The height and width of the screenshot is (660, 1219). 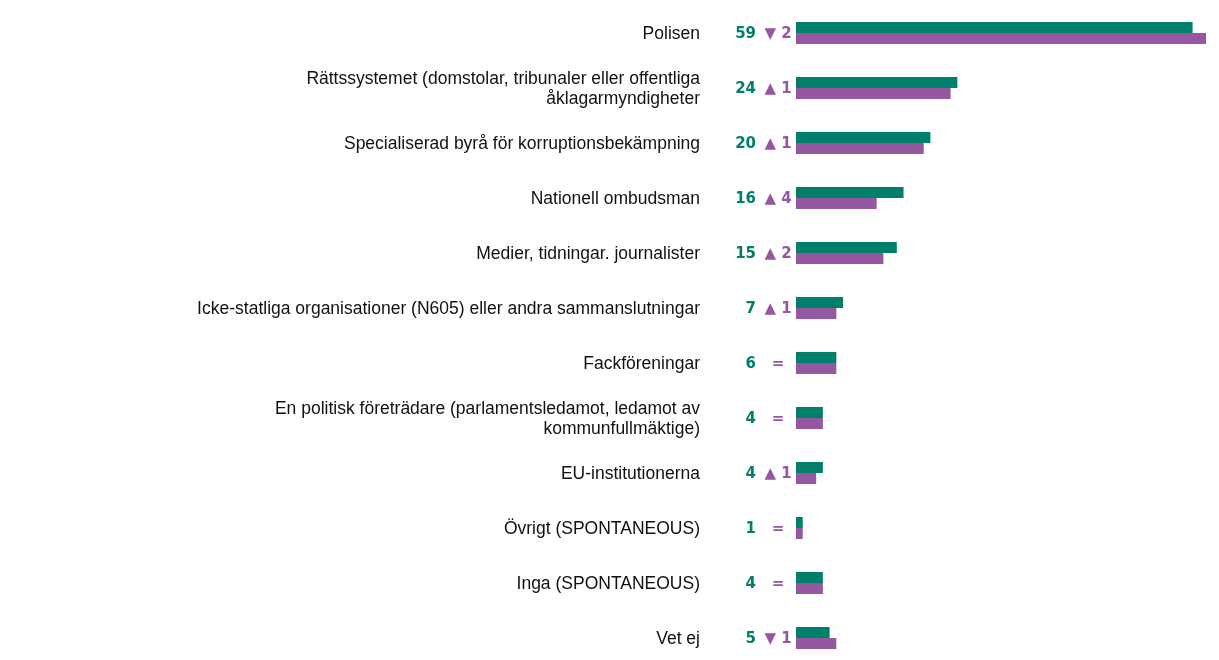 I want to click on text: ▼ 2, so click(x=778, y=33).